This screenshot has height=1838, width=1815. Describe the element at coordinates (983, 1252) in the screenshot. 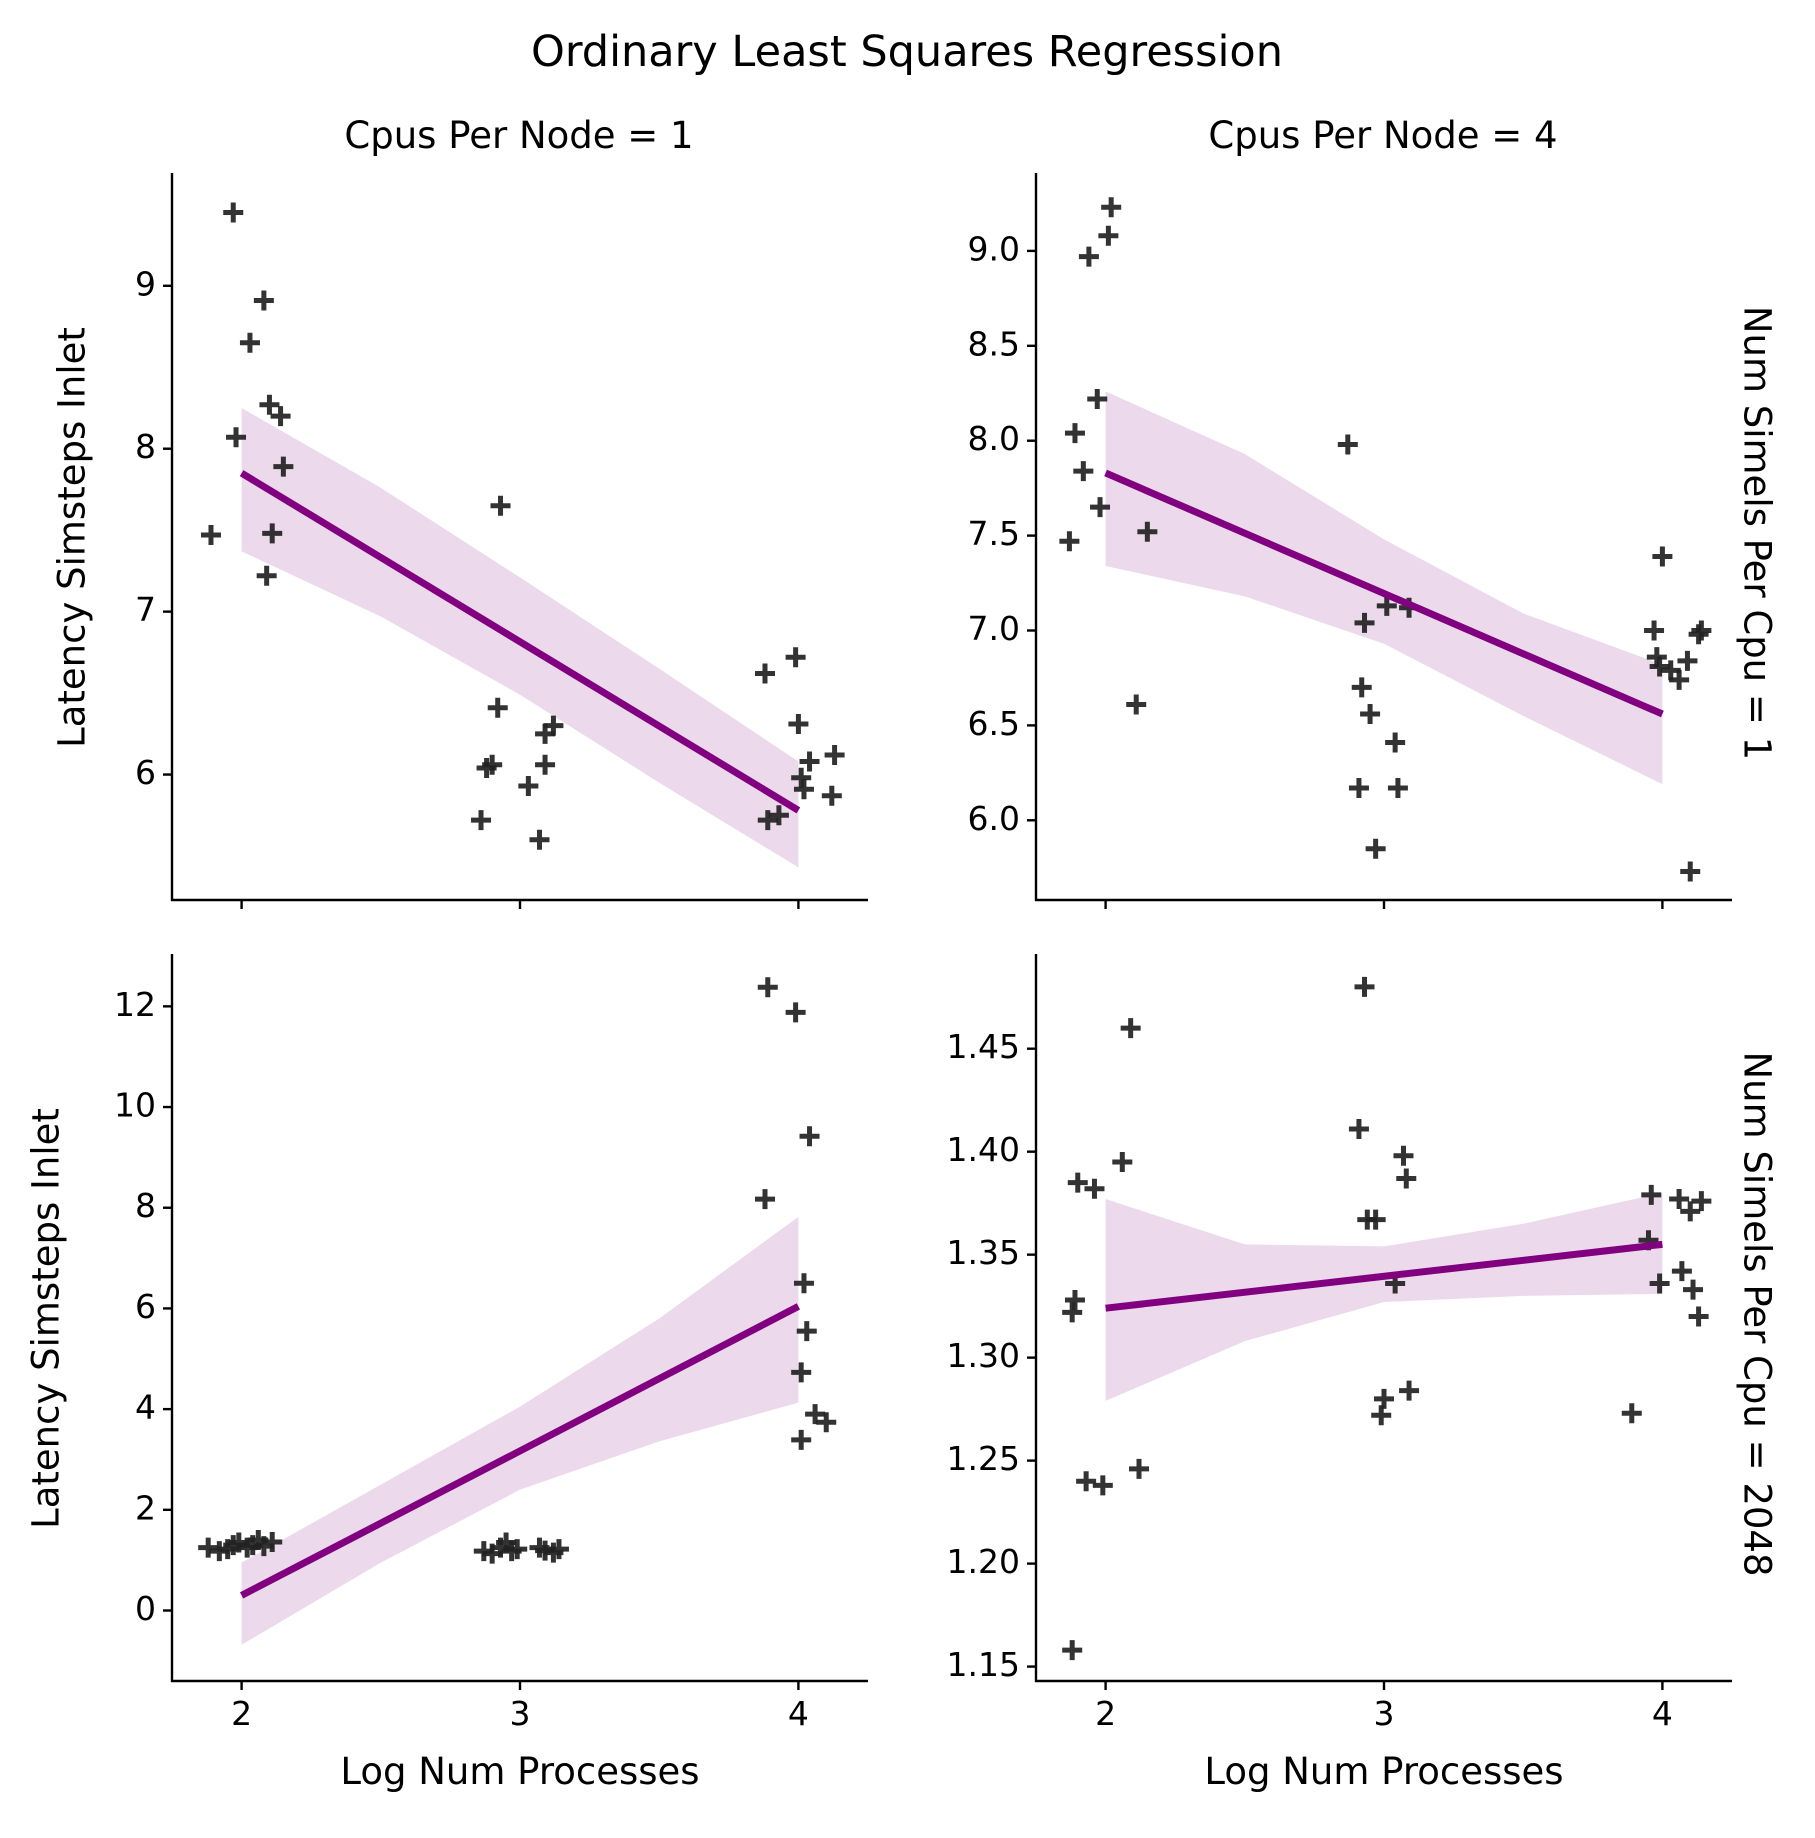

I see `y-tick-label: 1.35` at that location.